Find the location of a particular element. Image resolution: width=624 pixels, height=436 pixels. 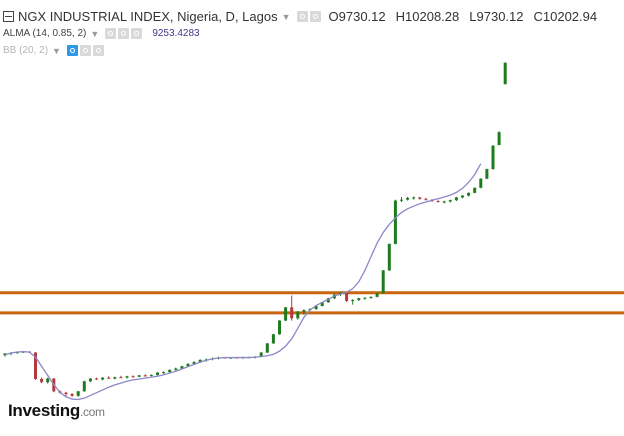

symbol-title: NGX INDUSTRIAL INDEX, Nigeria, D, Lagos is located at coordinates (148, 16).